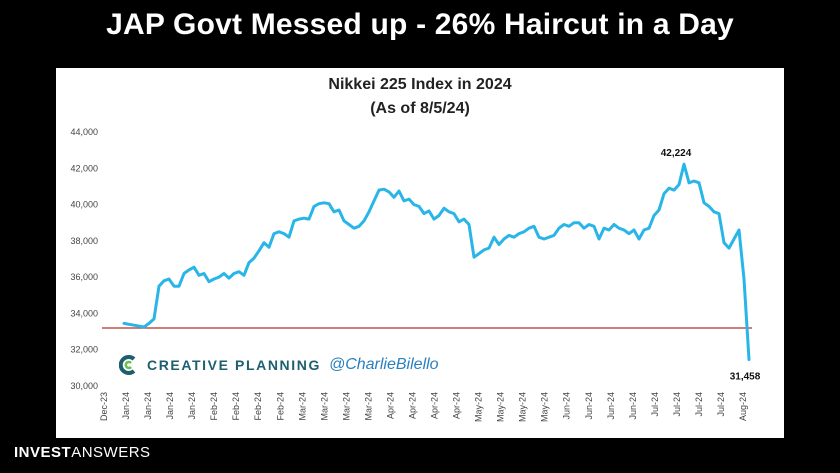 Image resolution: width=840 pixels, height=473 pixels. What do you see at coordinates (84, 241) in the screenshot?
I see `y-tick-label: 38,000` at bounding box center [84, 241].